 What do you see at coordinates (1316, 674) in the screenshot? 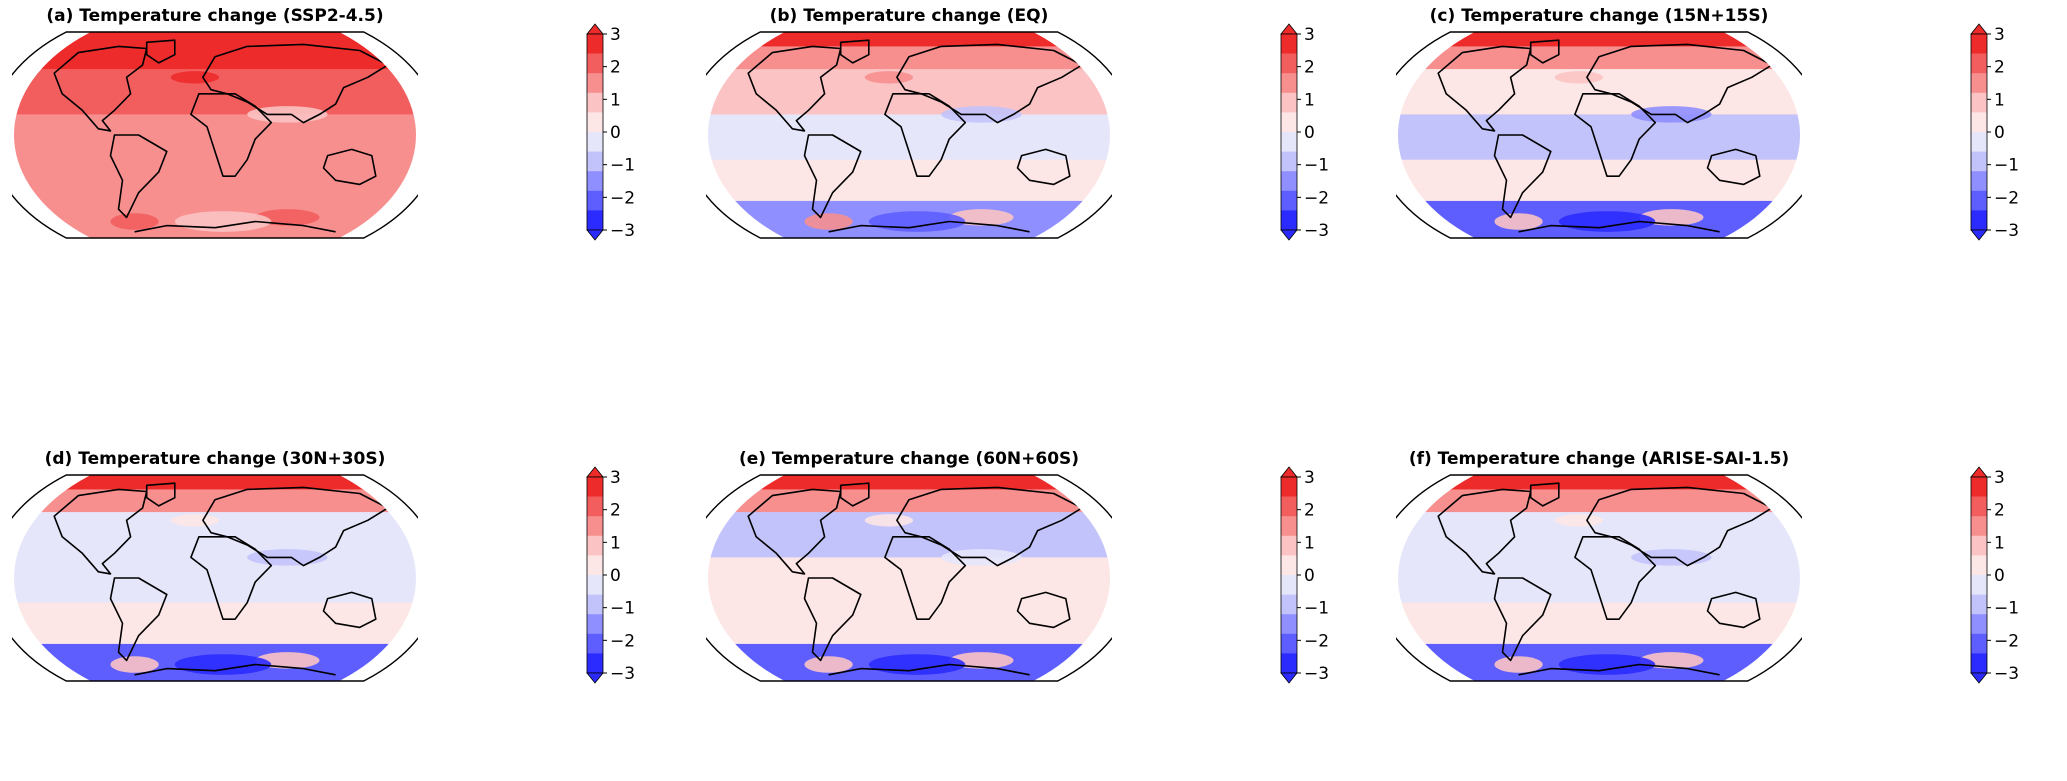
I see `colorbar-tick-label: −3` at bounding box center [1316, 674].